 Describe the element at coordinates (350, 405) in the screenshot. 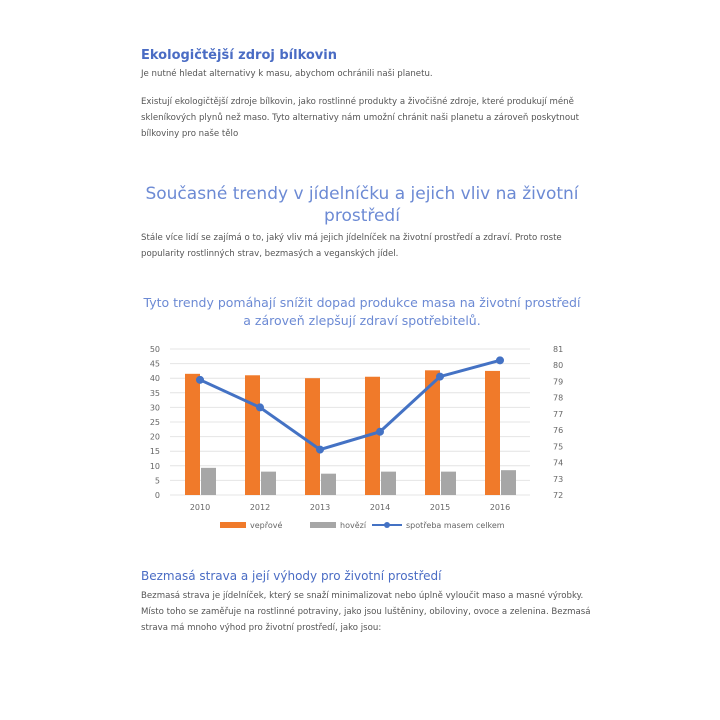

I see `line-series` at that location.